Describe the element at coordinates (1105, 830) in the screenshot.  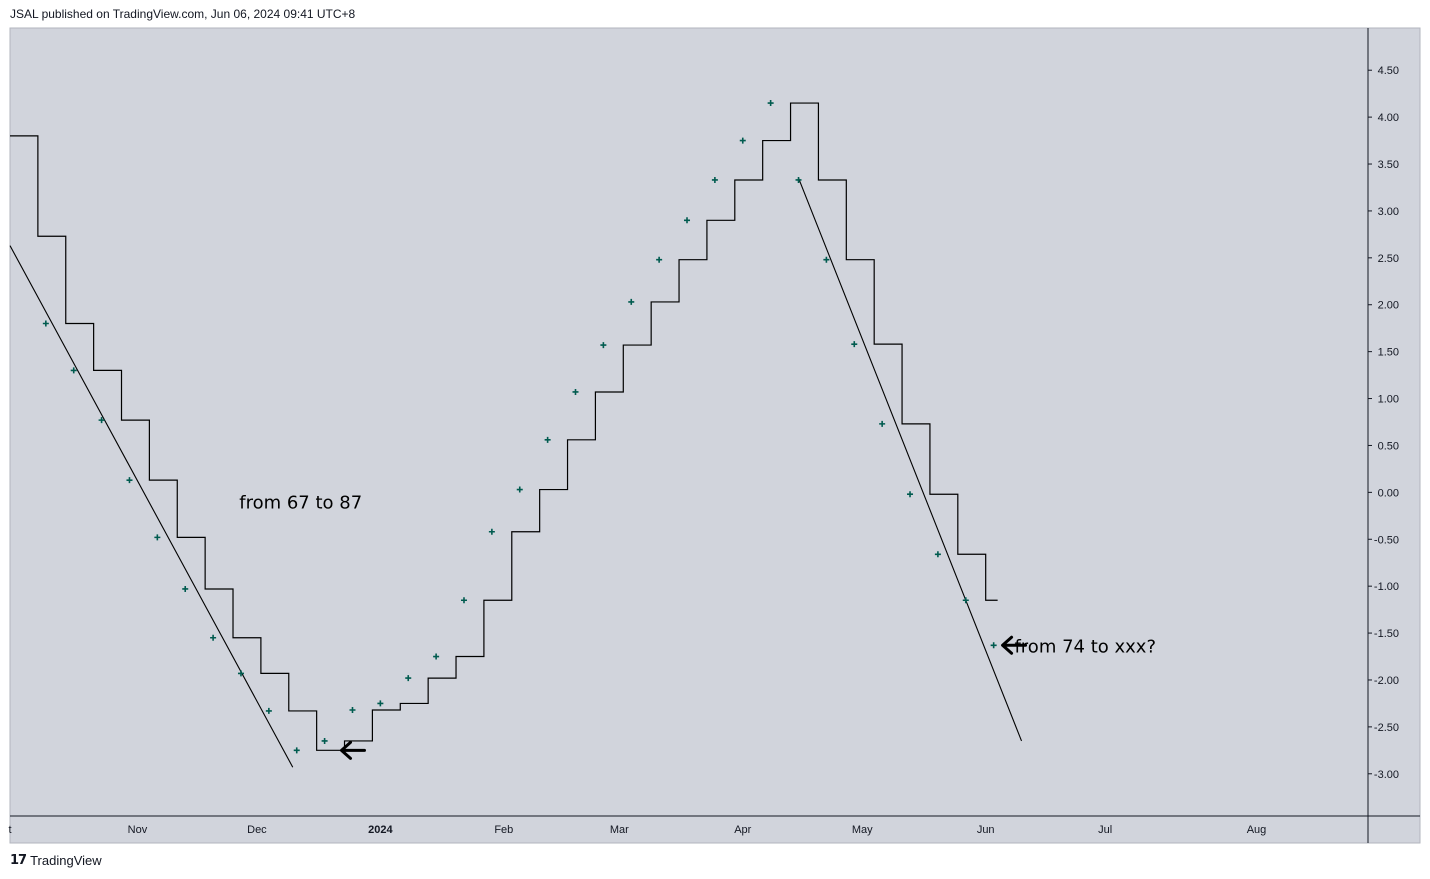
I see `x-tick-label: Jul` at that location.